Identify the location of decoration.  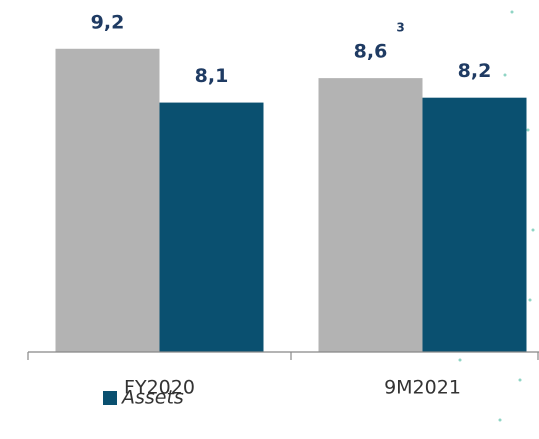
(496, 216).